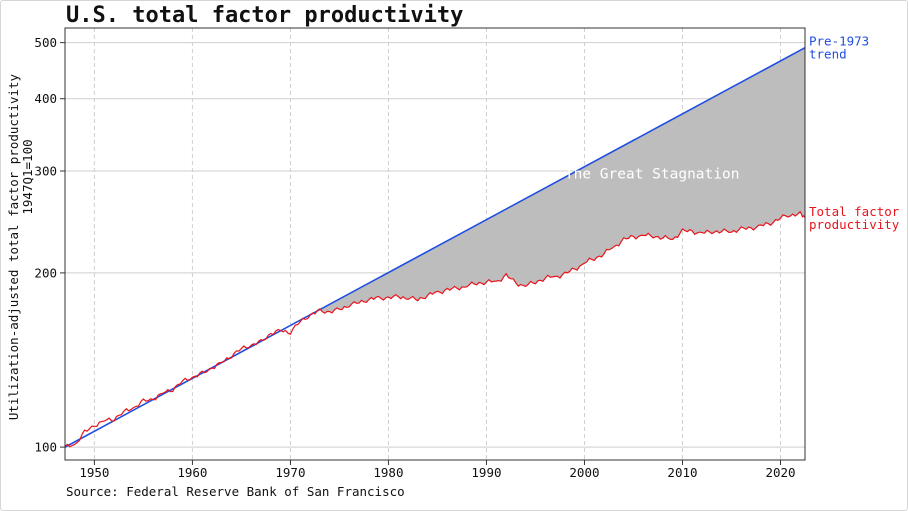  Describe the element at coordinates (652, 175) in the screenshot. I see `annotation-great-stagnation: The Great Stagnation` at that location.